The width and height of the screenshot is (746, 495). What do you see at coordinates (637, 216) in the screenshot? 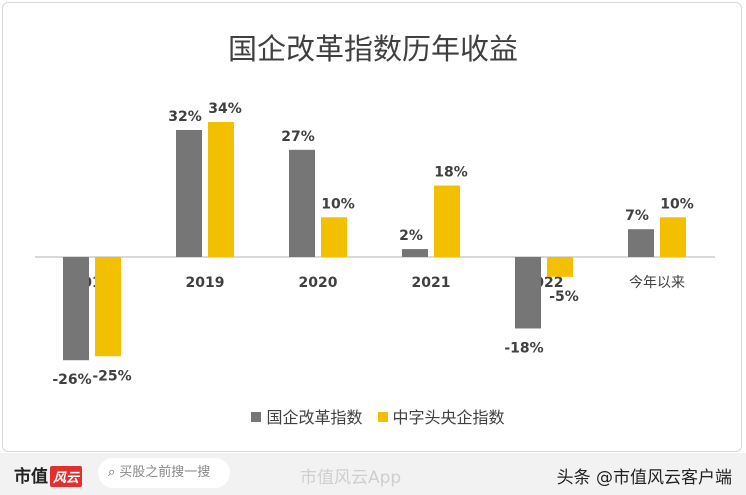
I see `data-label: 7%` at bounding box center [637, 216].